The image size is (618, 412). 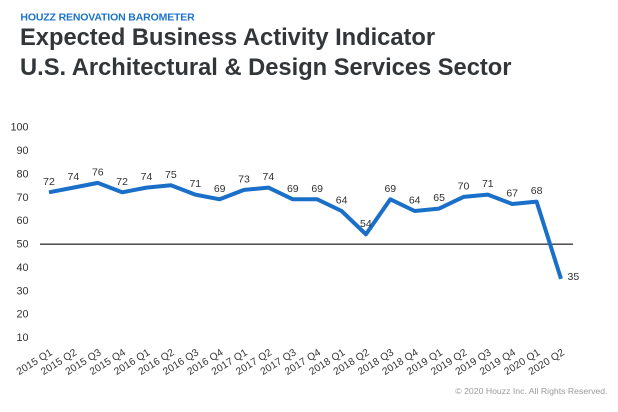 What do you see at coordinates (22, 245) in the screenshot?
I see `svg-text: 50` at bounding box center [22, 245].